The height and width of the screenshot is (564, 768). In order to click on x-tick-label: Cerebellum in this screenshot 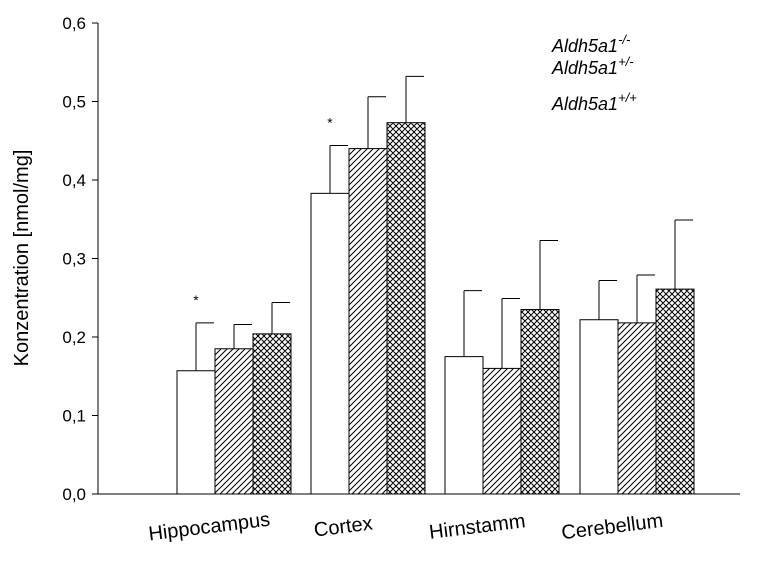, I will do `click(612, 527)`.